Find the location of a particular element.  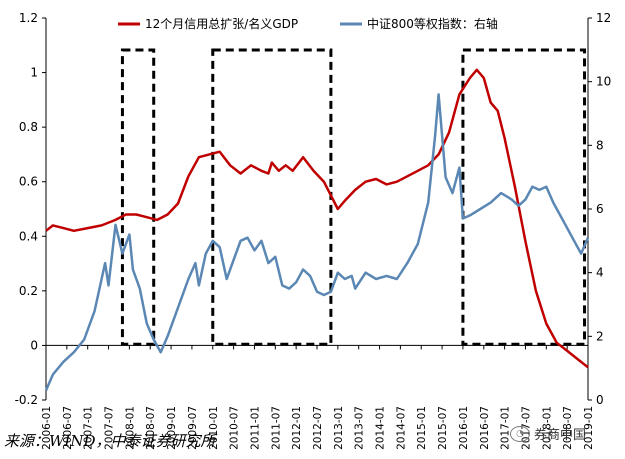

watermark: ◔ 券商中国 is located at coordinates (548, 433).